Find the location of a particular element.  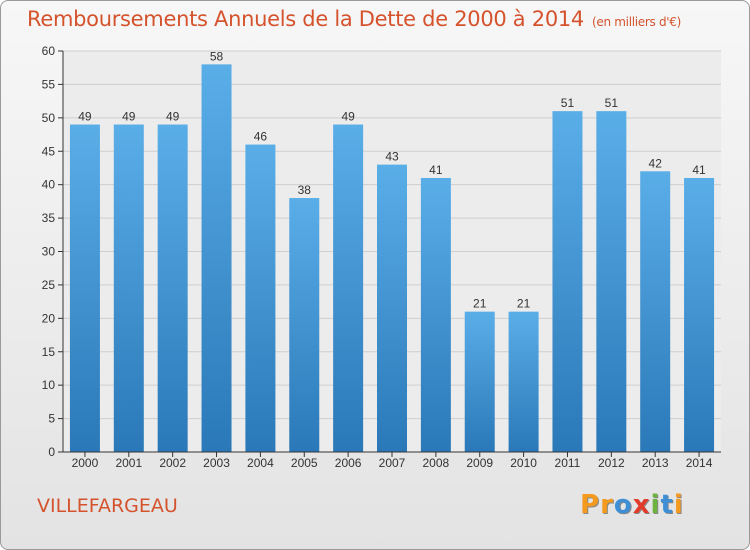

y-tick-label: 40 is located at coordinates (49, 185).